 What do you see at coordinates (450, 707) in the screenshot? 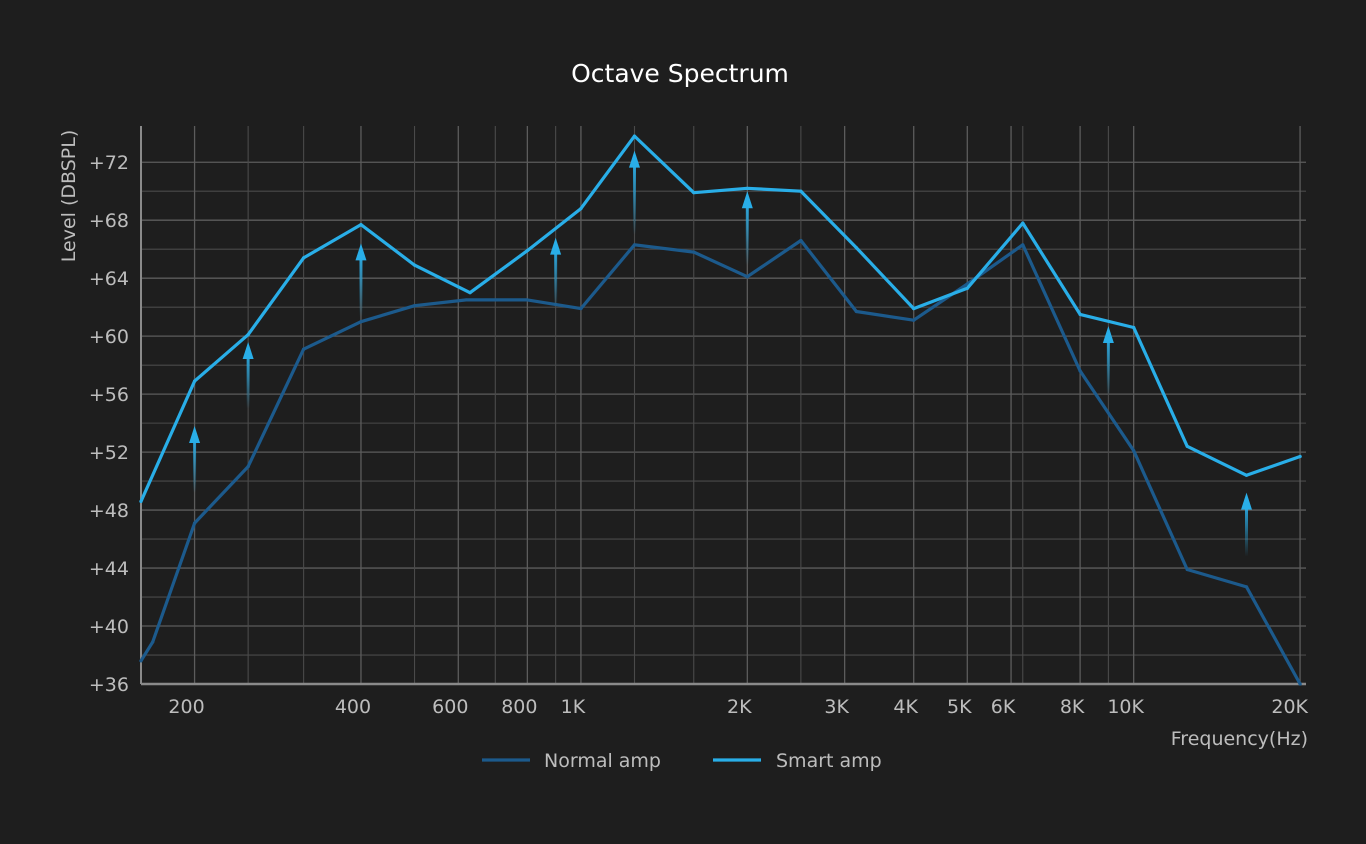
I see `x-tick-label-2: 600` at bounding box center [450, 707].